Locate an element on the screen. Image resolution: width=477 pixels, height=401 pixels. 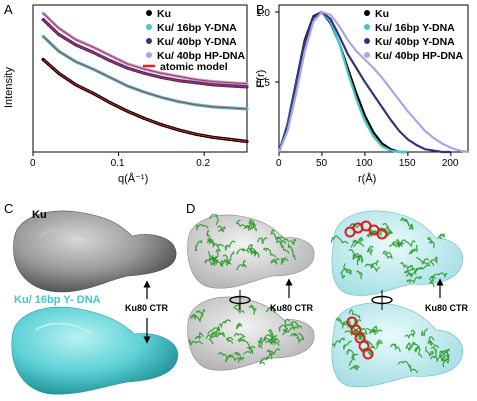
panel-label-c: C is located at coordinates (8, 208).